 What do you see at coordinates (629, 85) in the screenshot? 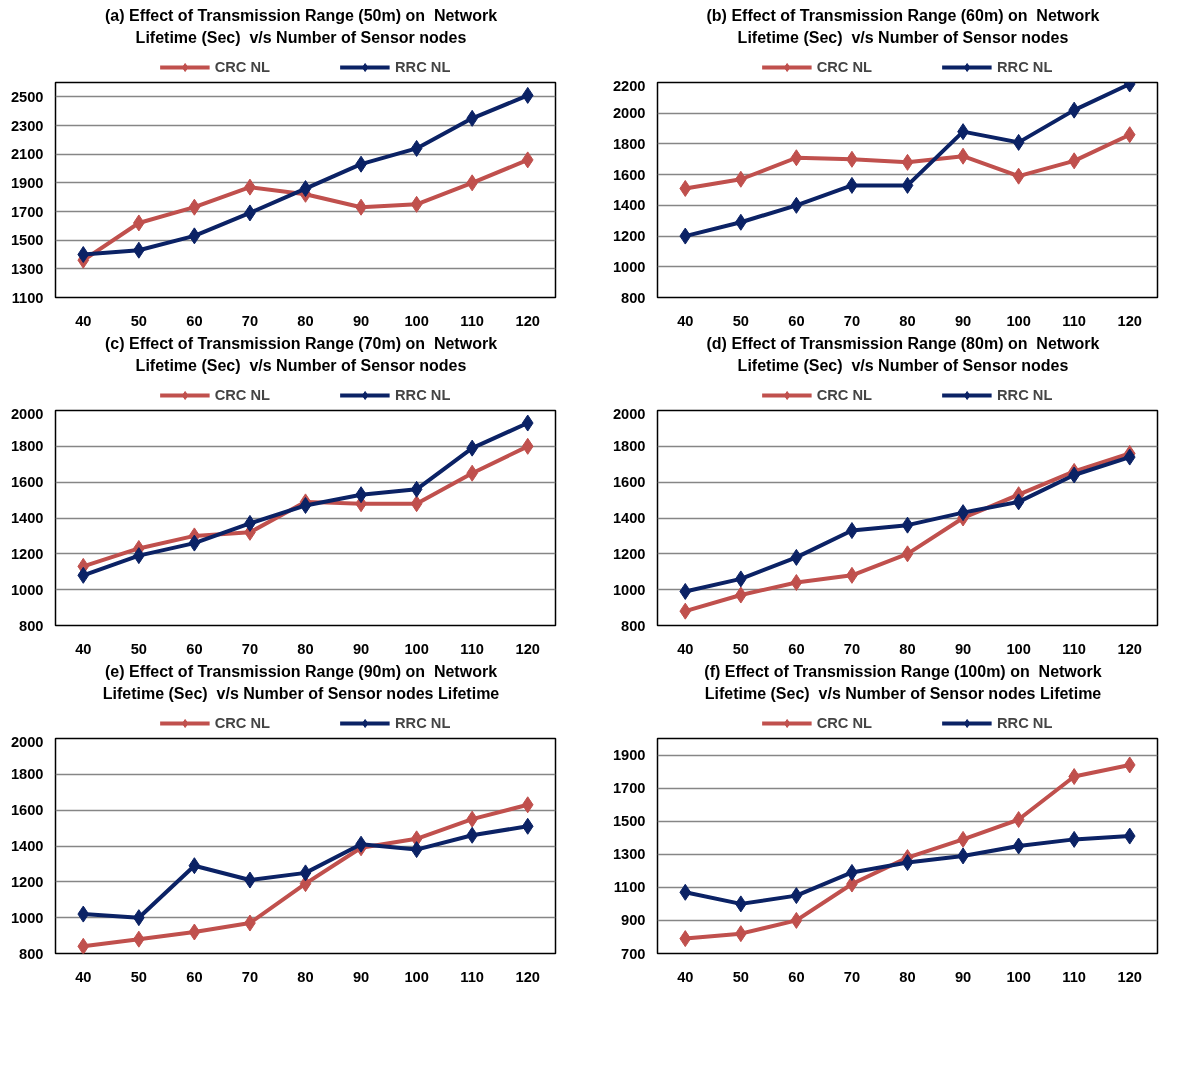
I see `y-tick-label: 2200` at bounding box center [629, 85].